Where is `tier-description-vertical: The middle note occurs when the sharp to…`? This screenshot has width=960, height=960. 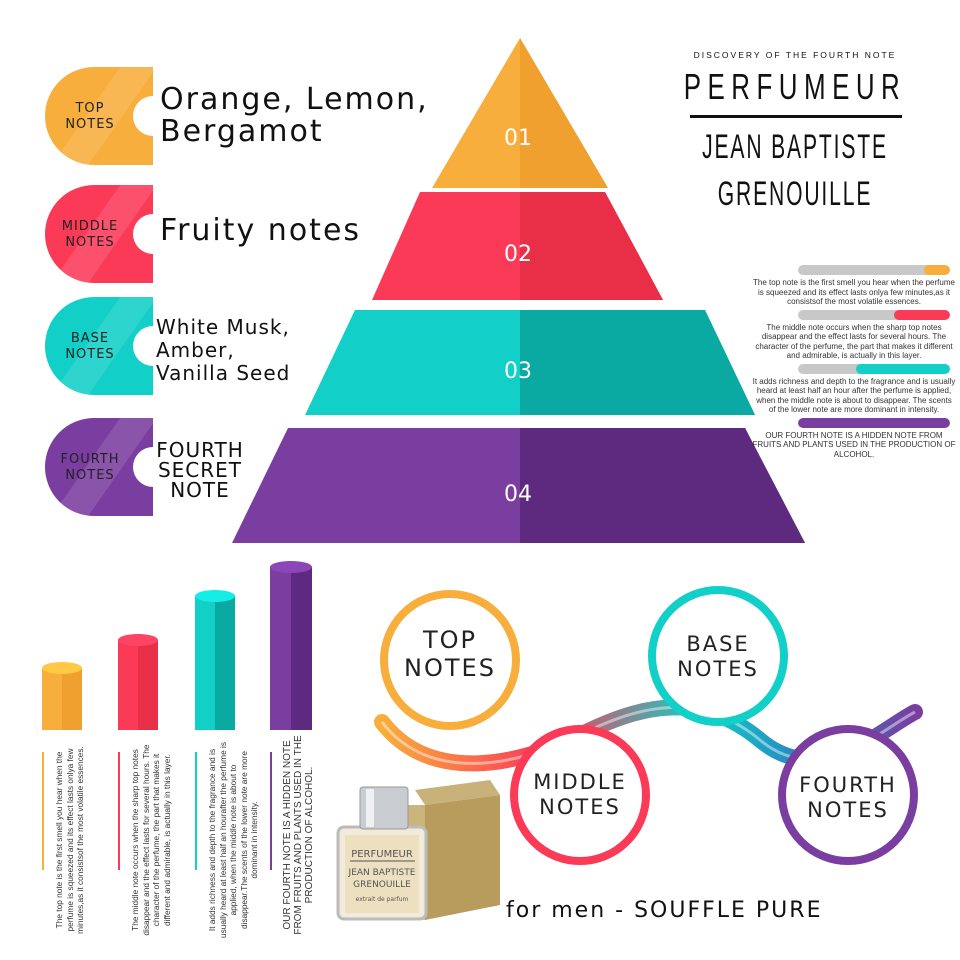 tier-description-vertical: The middle note occurs when the sharp to… is located at coordinates (151, 840).